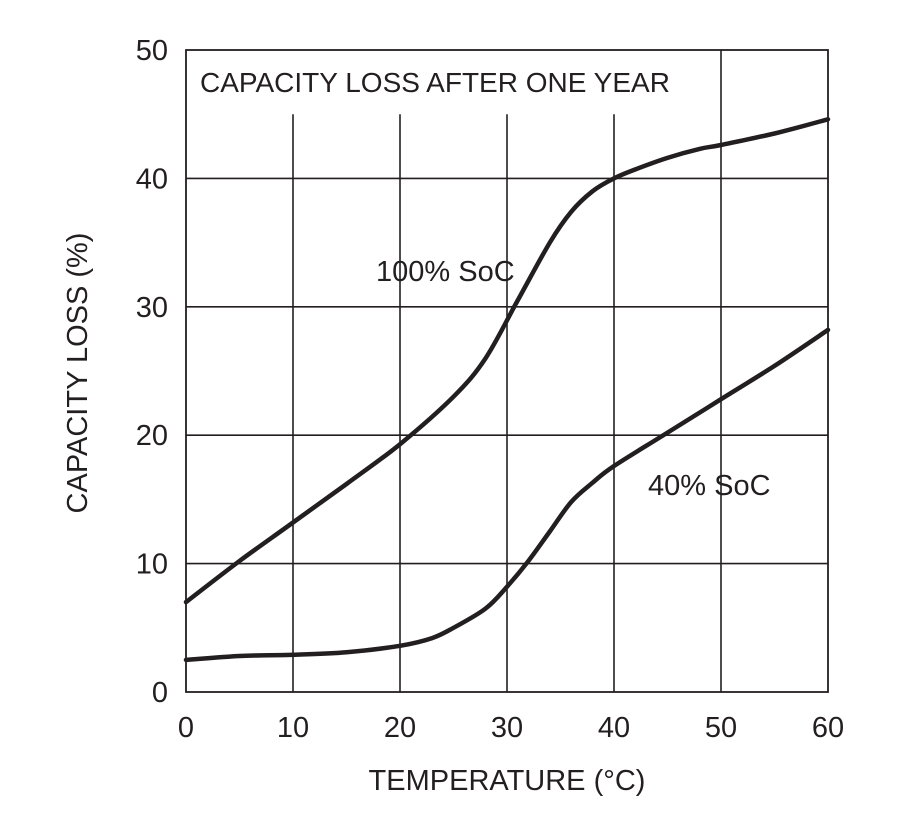  Describe the element at coordinates (152, 436) in the screenshot. I see `y-tick-label-20: 20` at that location.